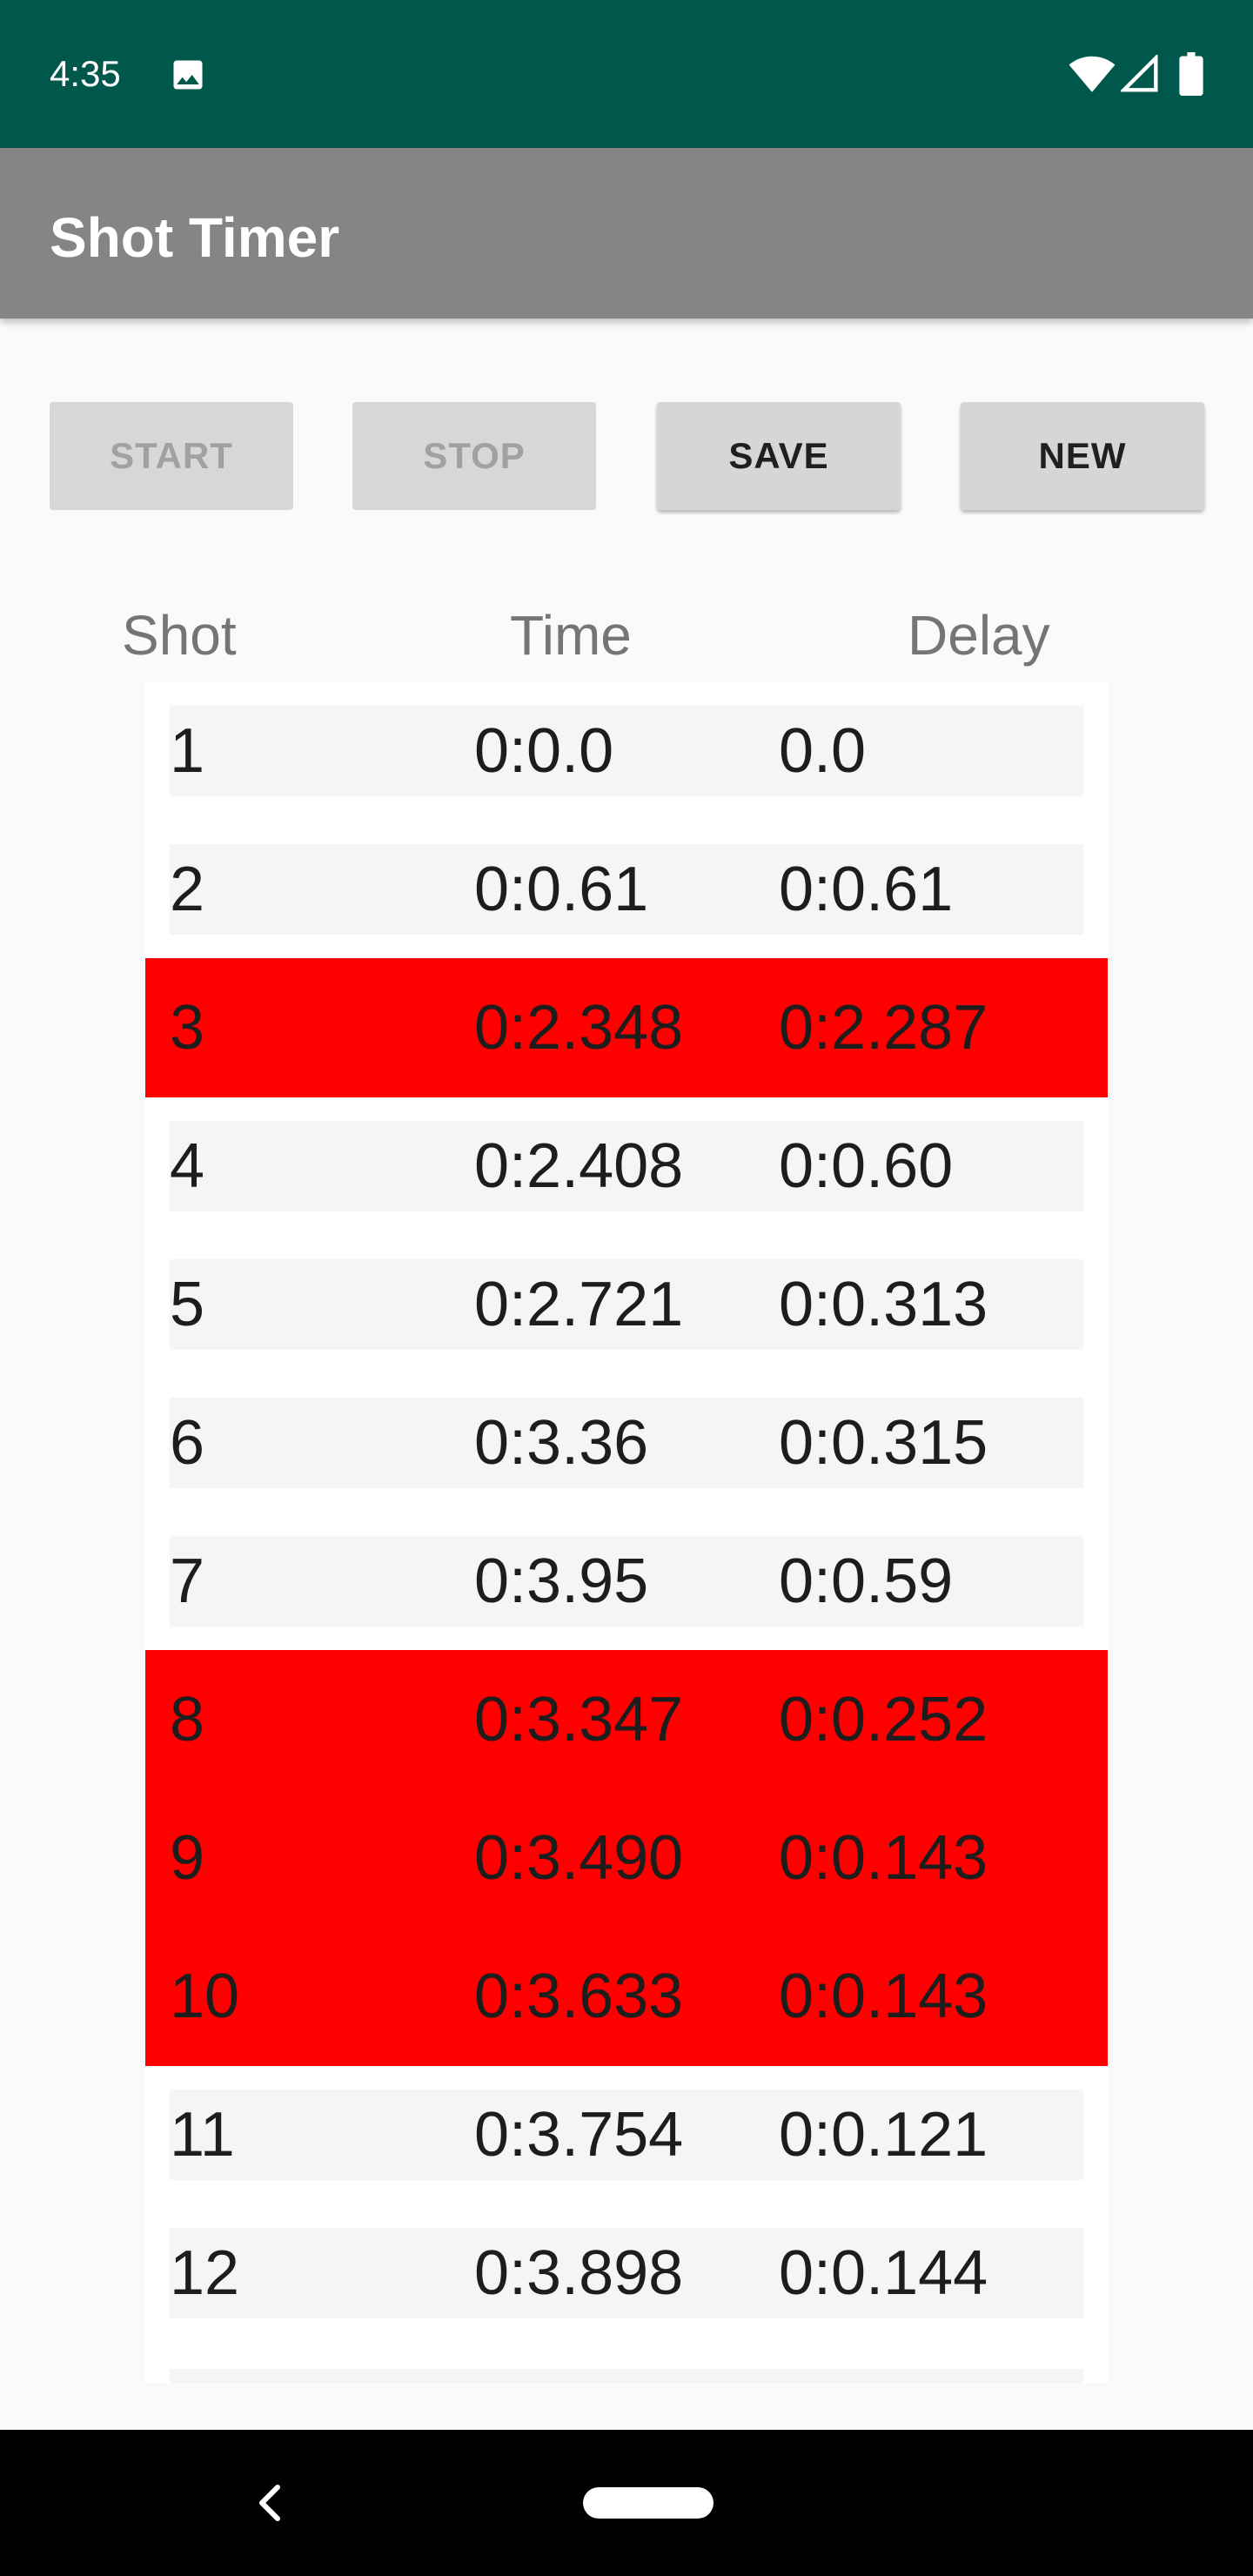  What do you see at coordinates (883, 2273) in the screenshot?
I see `shot-delay: 0:0.144` at bounding box center [883, 2273].